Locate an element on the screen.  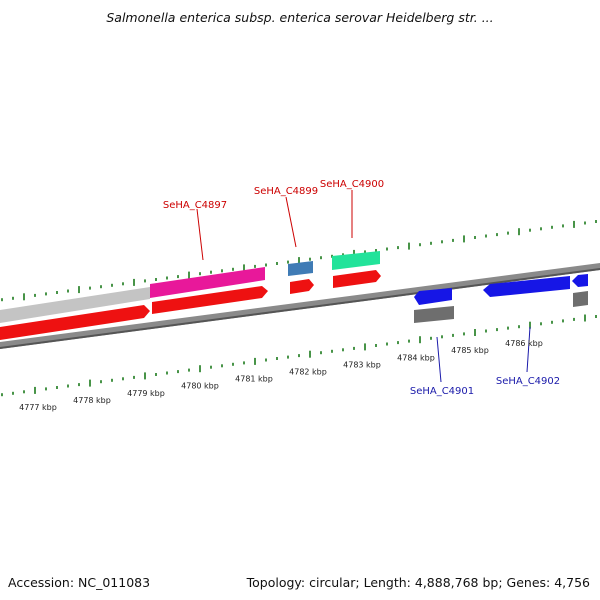
feature-seha-c4897 is located at coordinates (207, 282).